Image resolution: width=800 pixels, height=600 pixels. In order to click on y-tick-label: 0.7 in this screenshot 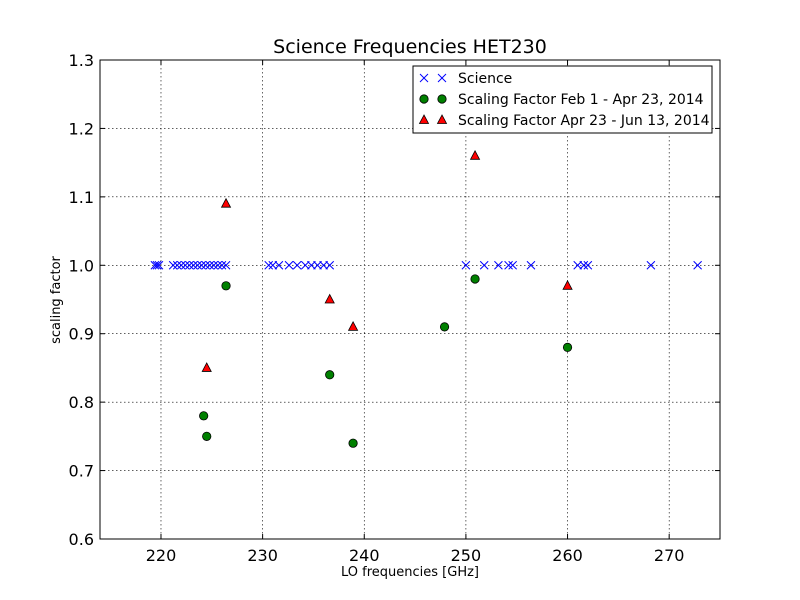, I will do `click(81, 471)`.